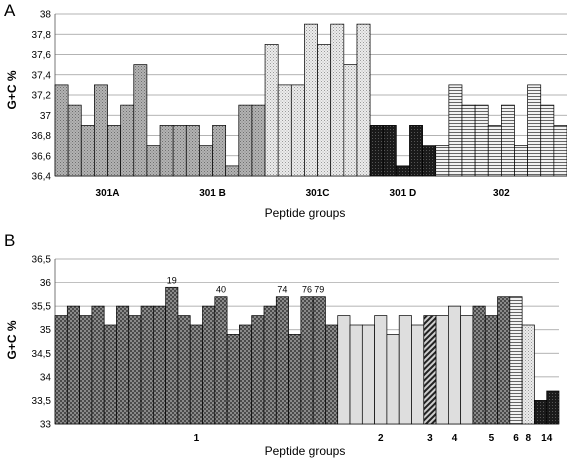  What do you see at coordinates (197, 438) in the screenshot?
I see `group-label: 1` at bounding box center [197, 438].